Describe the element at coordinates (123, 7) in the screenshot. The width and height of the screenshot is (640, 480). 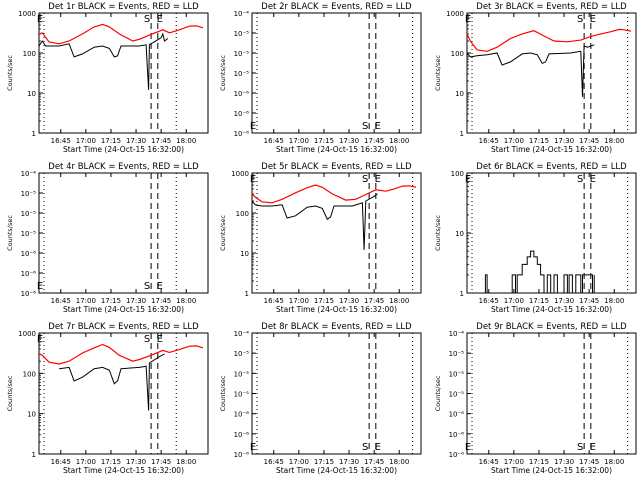
I see `panel-title: Det 1r BLACK = Events, RED = LLD` at that location.